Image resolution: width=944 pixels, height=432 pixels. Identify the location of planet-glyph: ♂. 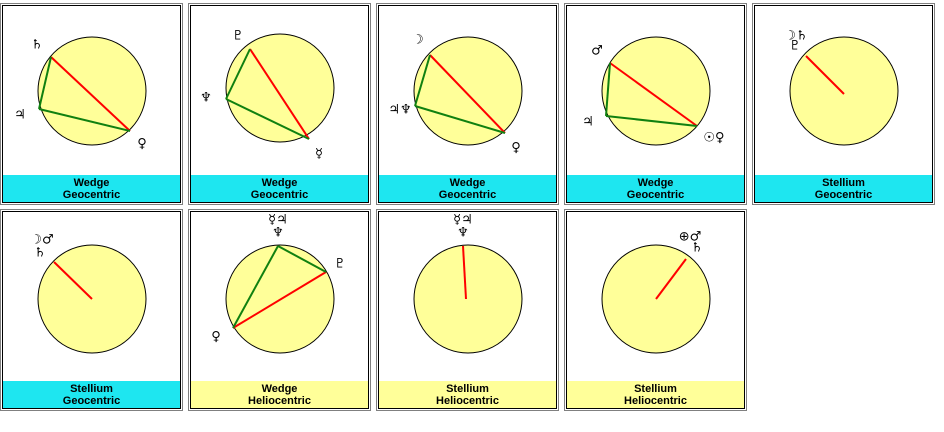
(597, 51).